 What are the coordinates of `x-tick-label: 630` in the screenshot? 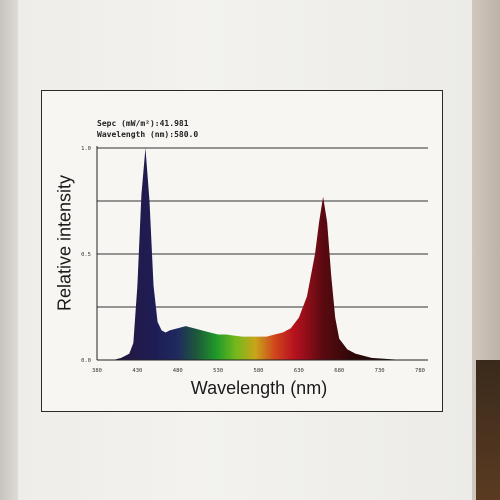 It's located at (299, 371).